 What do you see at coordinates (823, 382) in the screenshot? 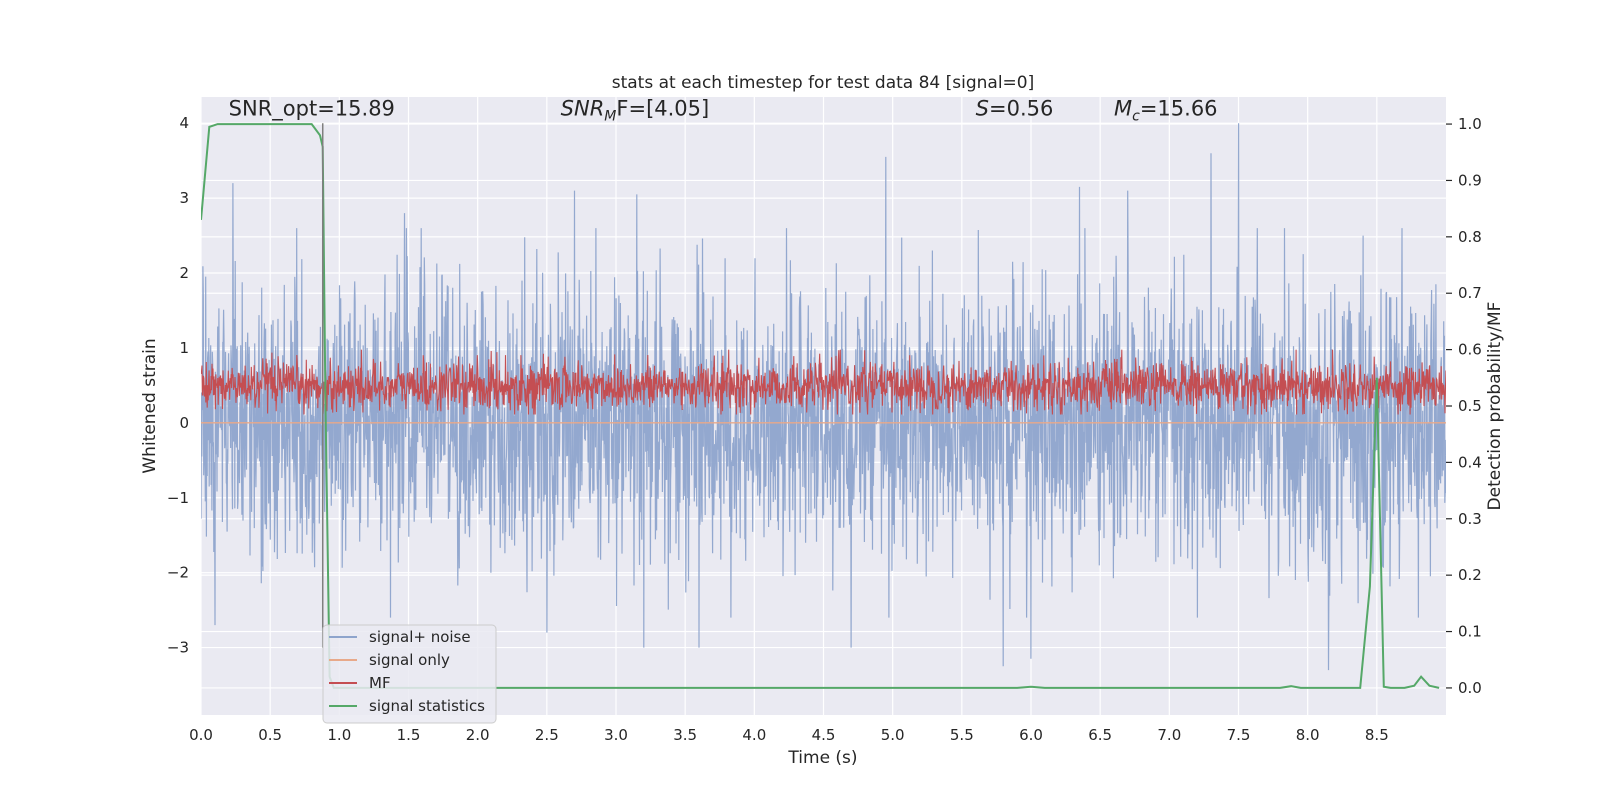
I see `series-mf` at bounding box center [823, 382].